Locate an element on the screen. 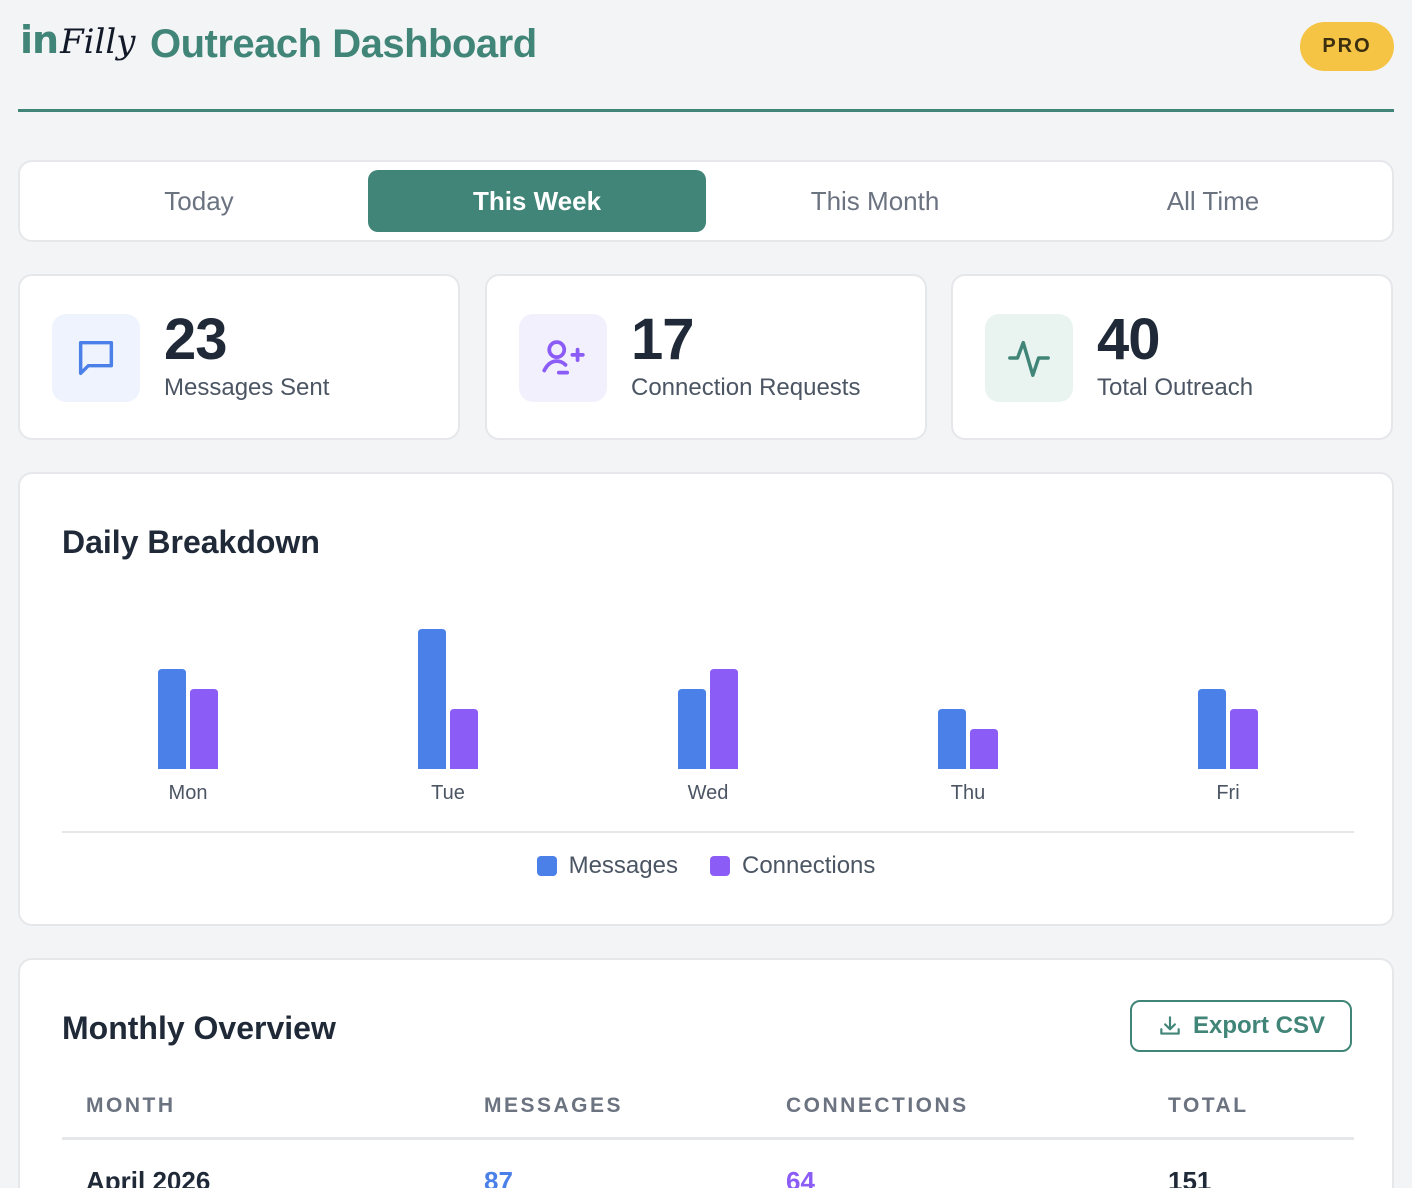 This screenshot has width=1412, height=1188. bar-connections-fri is located at coordinates (1244, 739).